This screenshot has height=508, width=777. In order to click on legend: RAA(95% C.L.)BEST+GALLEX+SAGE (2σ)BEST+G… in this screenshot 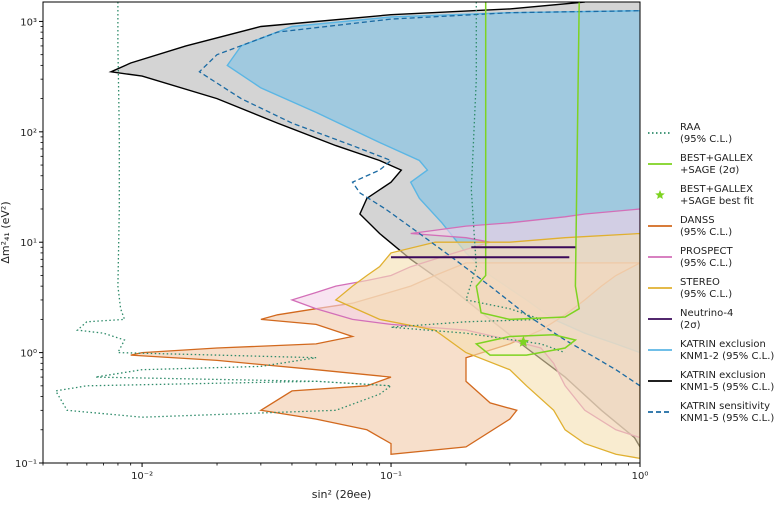, I will do `click(711, 273)`.